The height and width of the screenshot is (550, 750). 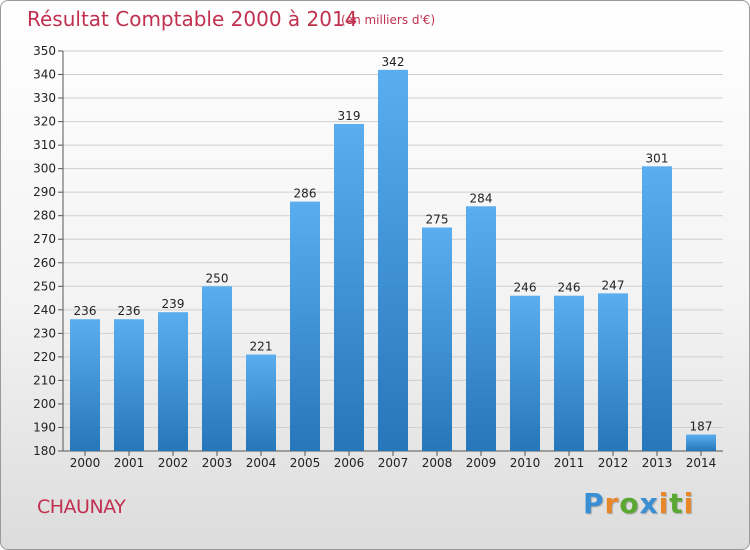 What do you see at coordinates (305, 194) in the screenshot?
I see `value-label: 286` at bounding box center [305, 194].